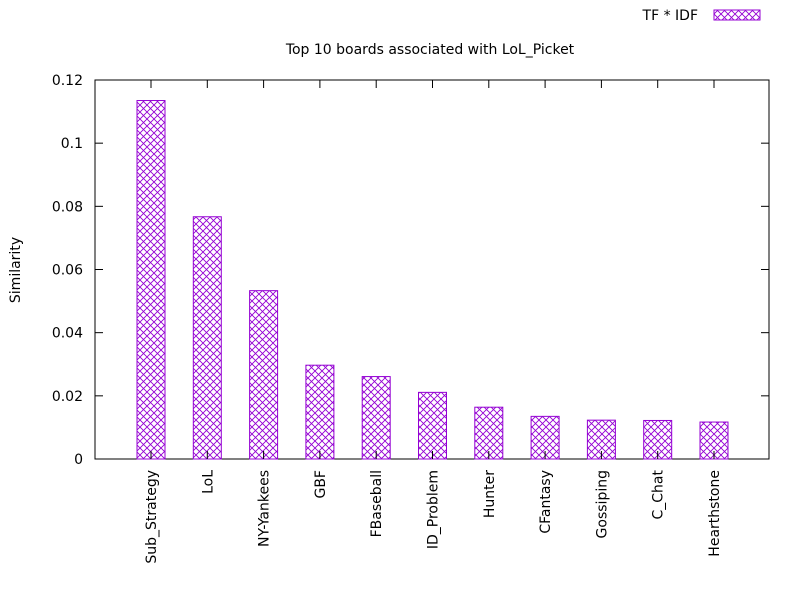  Describe the element at coordinates (207, 338) in the screenshot. I see `bar-lol` at that location.